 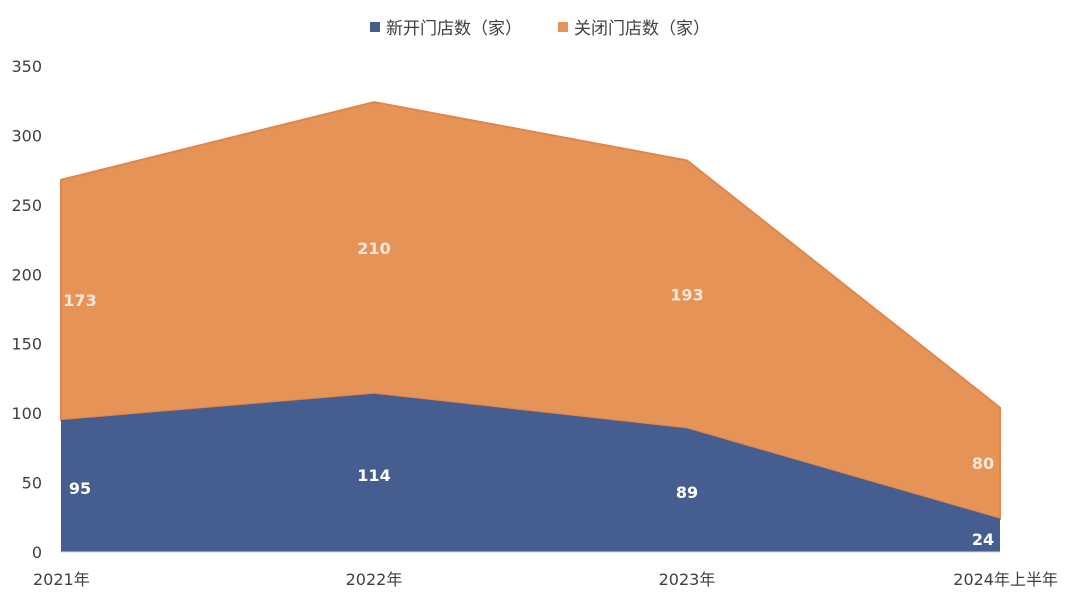 What do you see at coordinates (37, 552) in the screenshot?
I see `y-tick-label: 0` at bounding box center [37, 552].